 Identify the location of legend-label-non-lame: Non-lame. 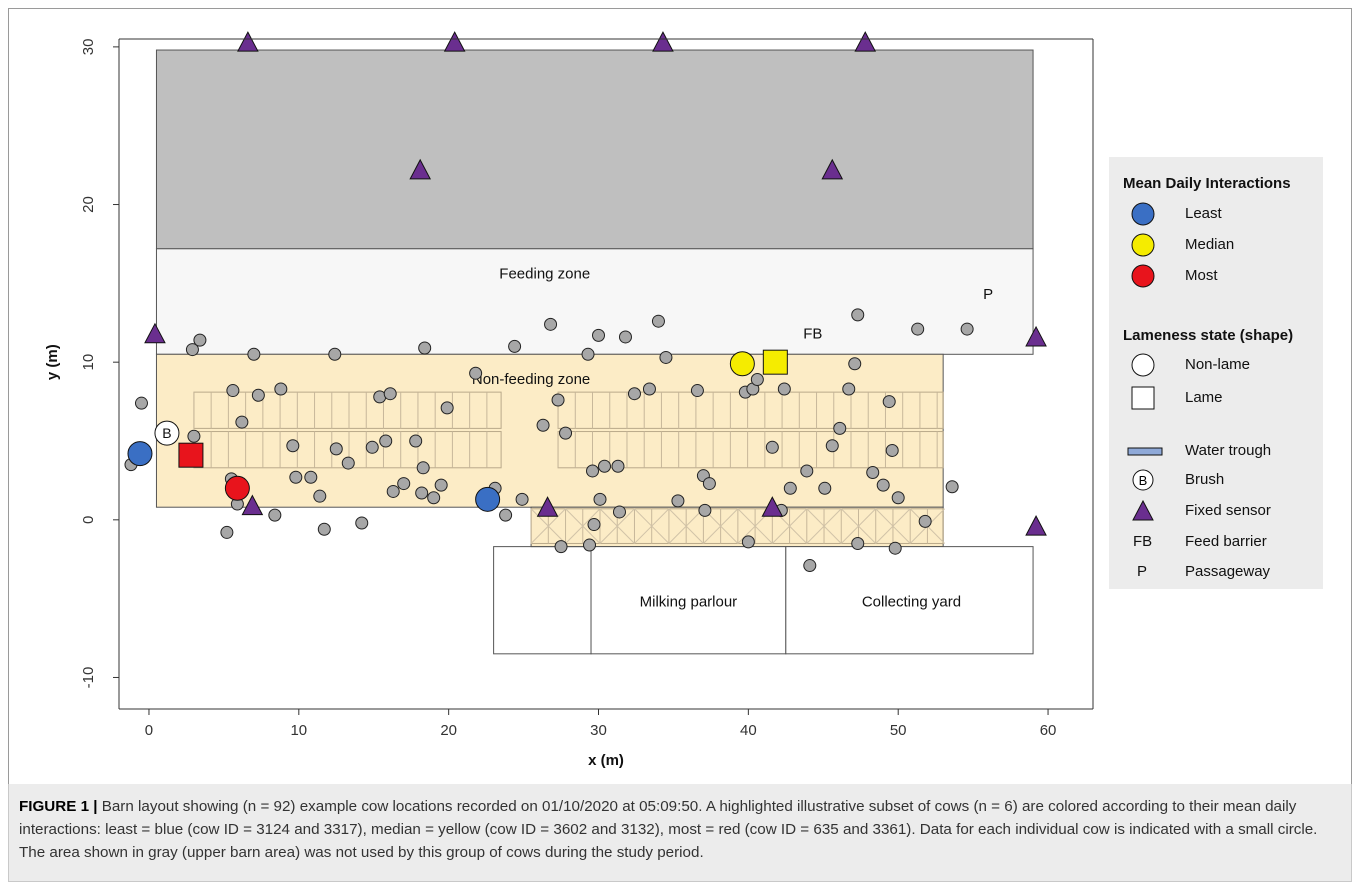
(1217, 364).